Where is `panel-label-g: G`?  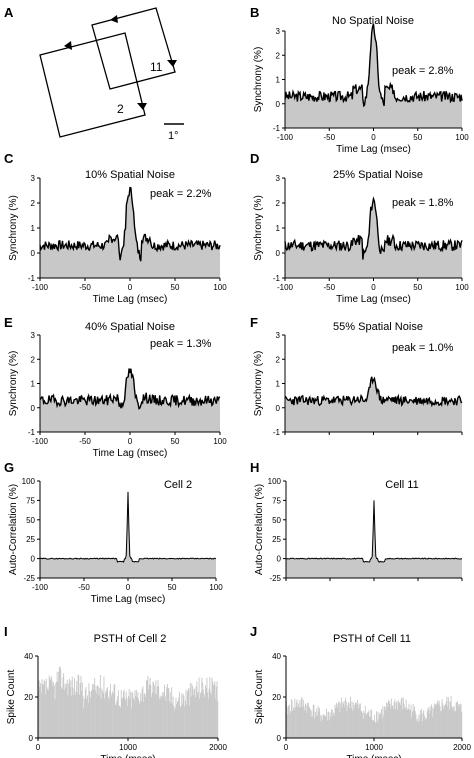
panel-label-g: G is located at coordinates (9, 467).